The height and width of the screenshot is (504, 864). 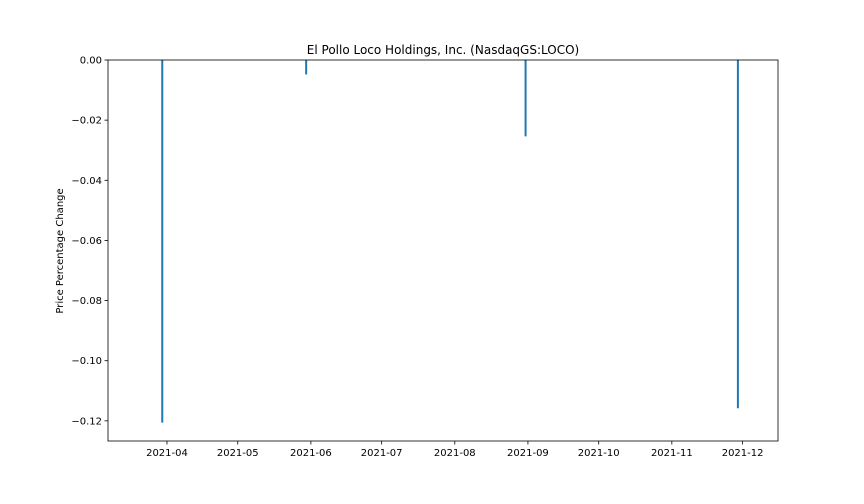 What do you see at coordinates (599, 453) in the screenshot?
I see `x-tick-label-6: 2021-10` at bounding box center [599, 453].